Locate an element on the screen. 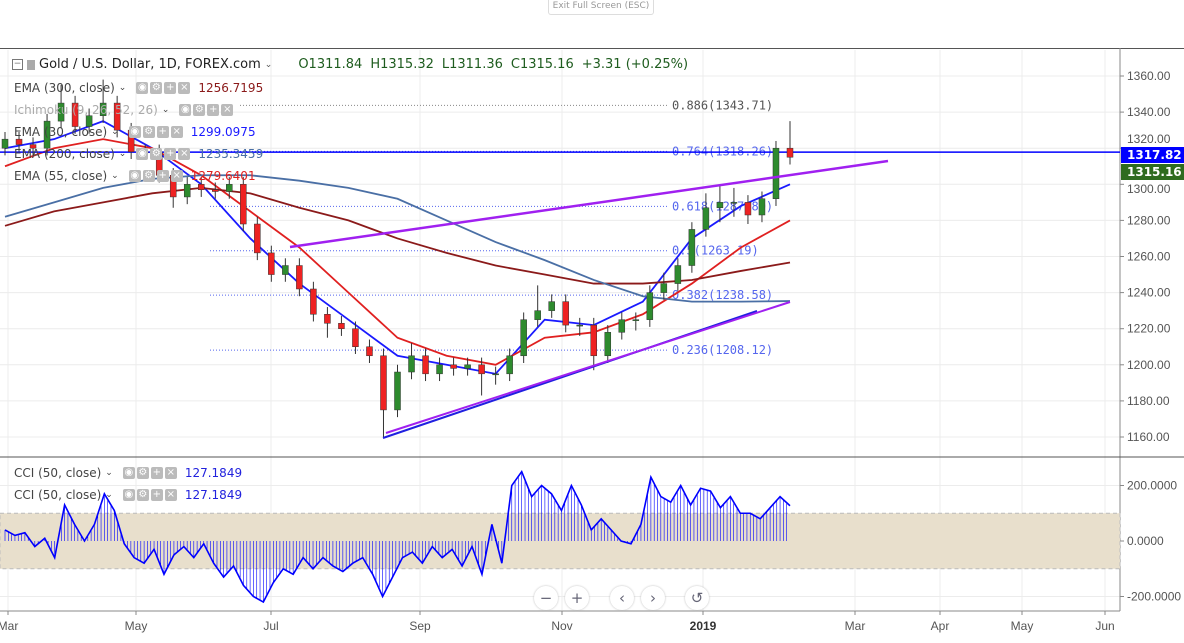  zoom-out-button: − is located at coordinates (546, 598).